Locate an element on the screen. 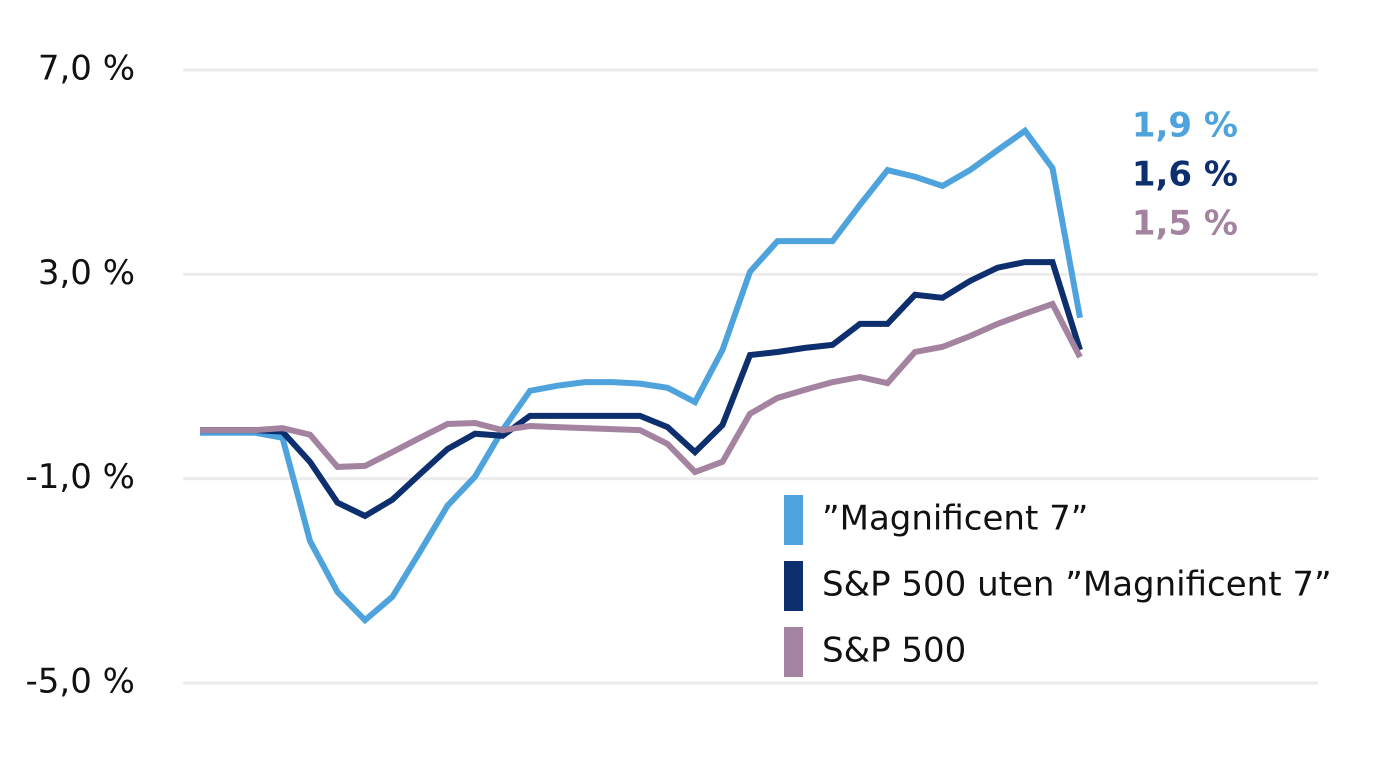  legend-label: S&P 500 uten ”Magnificent 7” is located at coordinates (1077, 585).